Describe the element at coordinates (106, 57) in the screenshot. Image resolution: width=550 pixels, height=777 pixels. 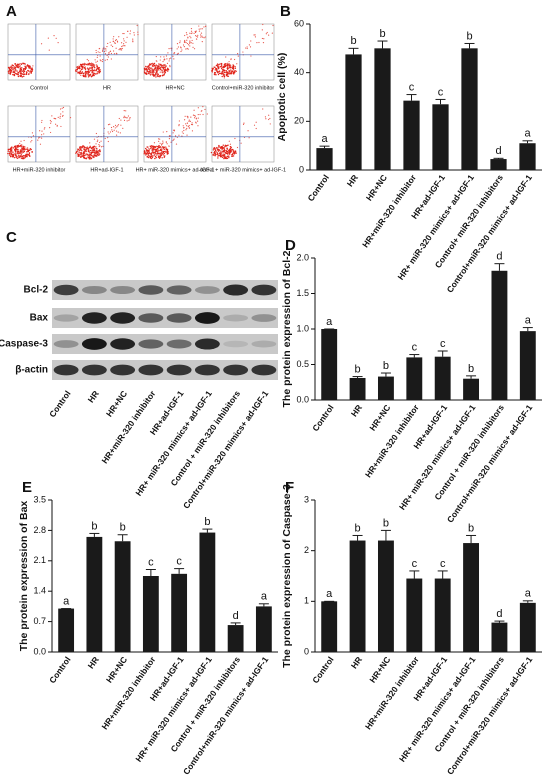
I see `dot-plot: HR` at that location.